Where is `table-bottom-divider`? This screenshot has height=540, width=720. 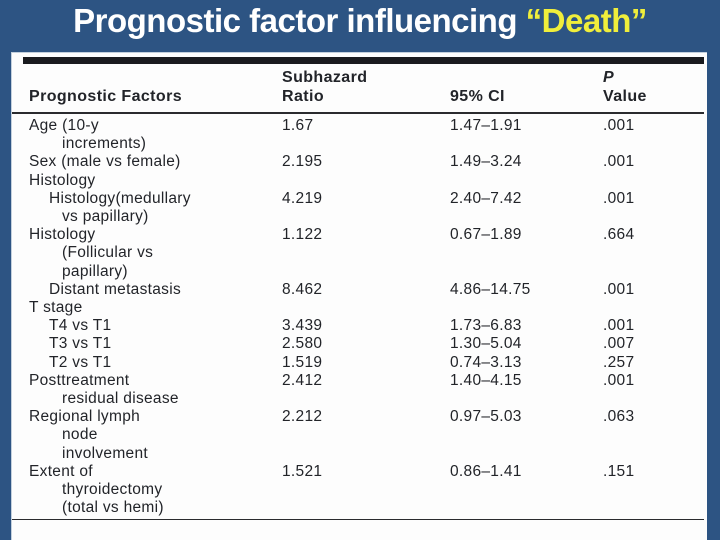
table-bottom-divider is located at coordinates (358, 520).